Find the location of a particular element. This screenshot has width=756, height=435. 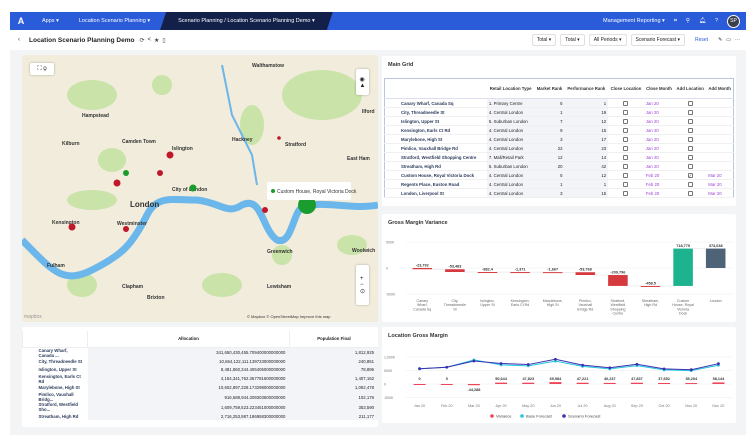

search-icon: ⚲ is located at coordinates (687, 21).